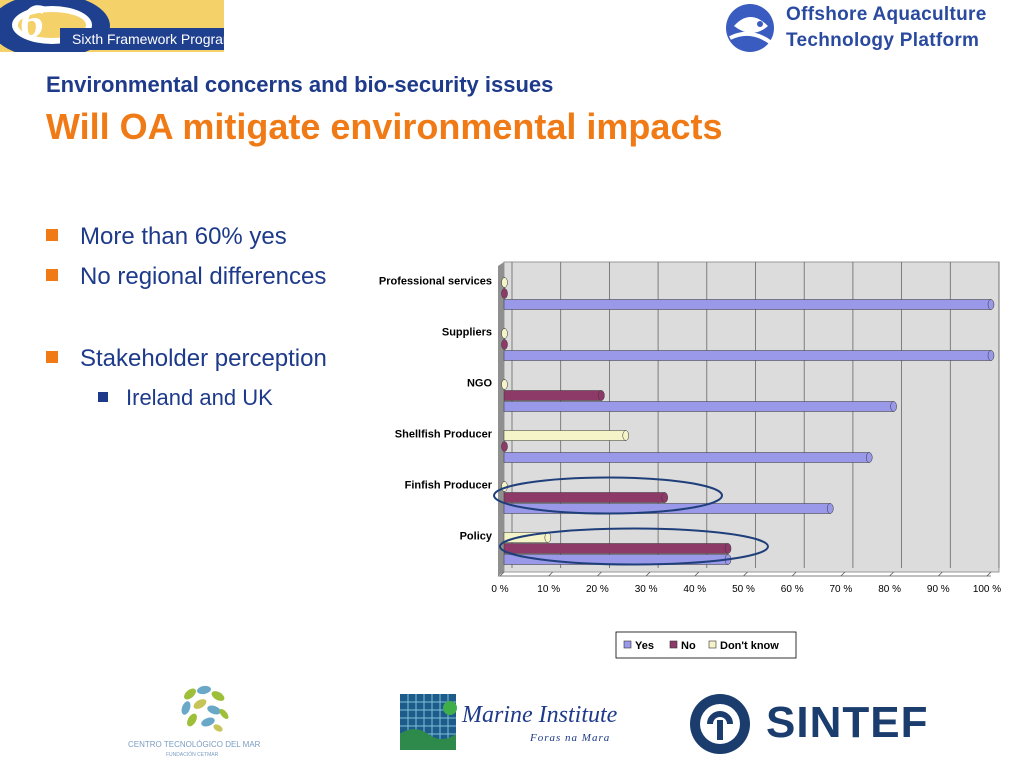 This screenshot has width=1024, height=768. What do you see at coordinates (872, 29) in the screenshot?
I see `oatp-logo: Offshore Aquaculture Technology Platform` at bounding box center [872, 29].